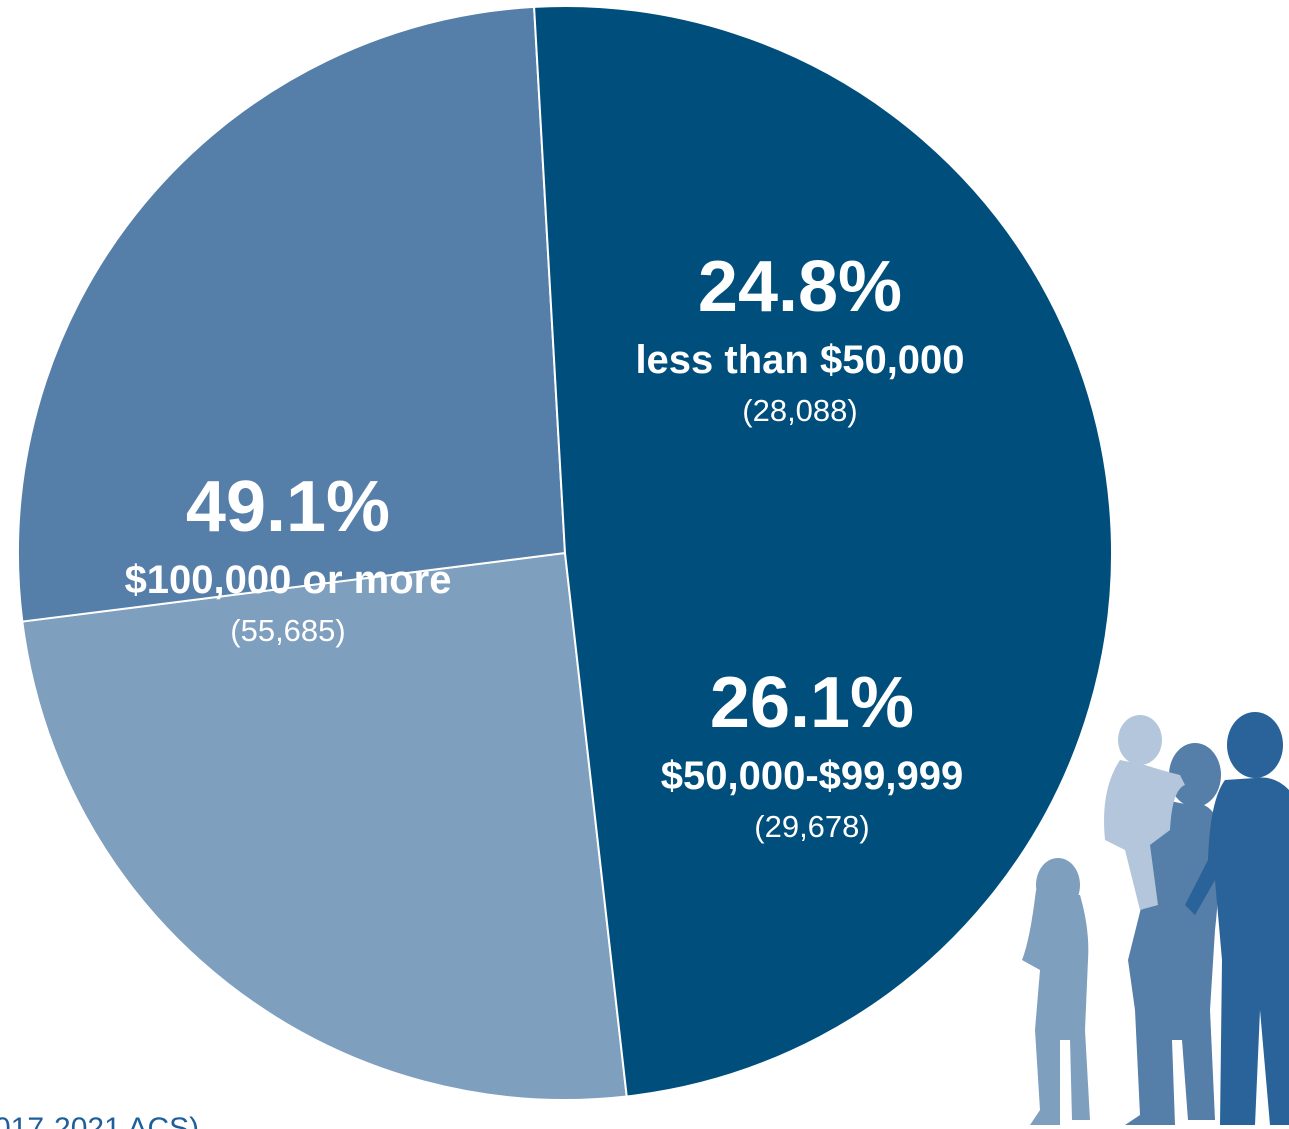 This screenshot has width=1289, height=1129. Describe the element at coordinates (288, 580) in the screenshot. I see `category-label: $100,000 or more` at that location.